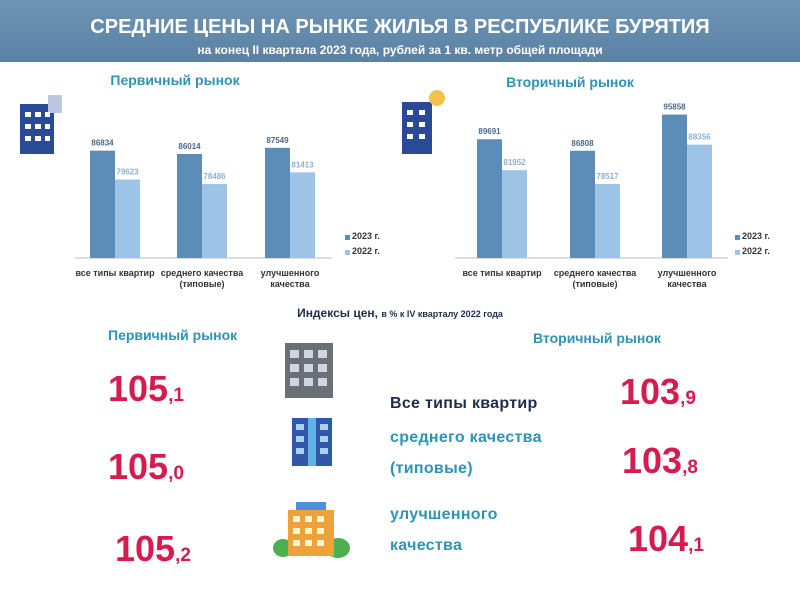 This screenshot has height=600, width=800. I want to click on secondary-index: 104,1, so click(666, 538).